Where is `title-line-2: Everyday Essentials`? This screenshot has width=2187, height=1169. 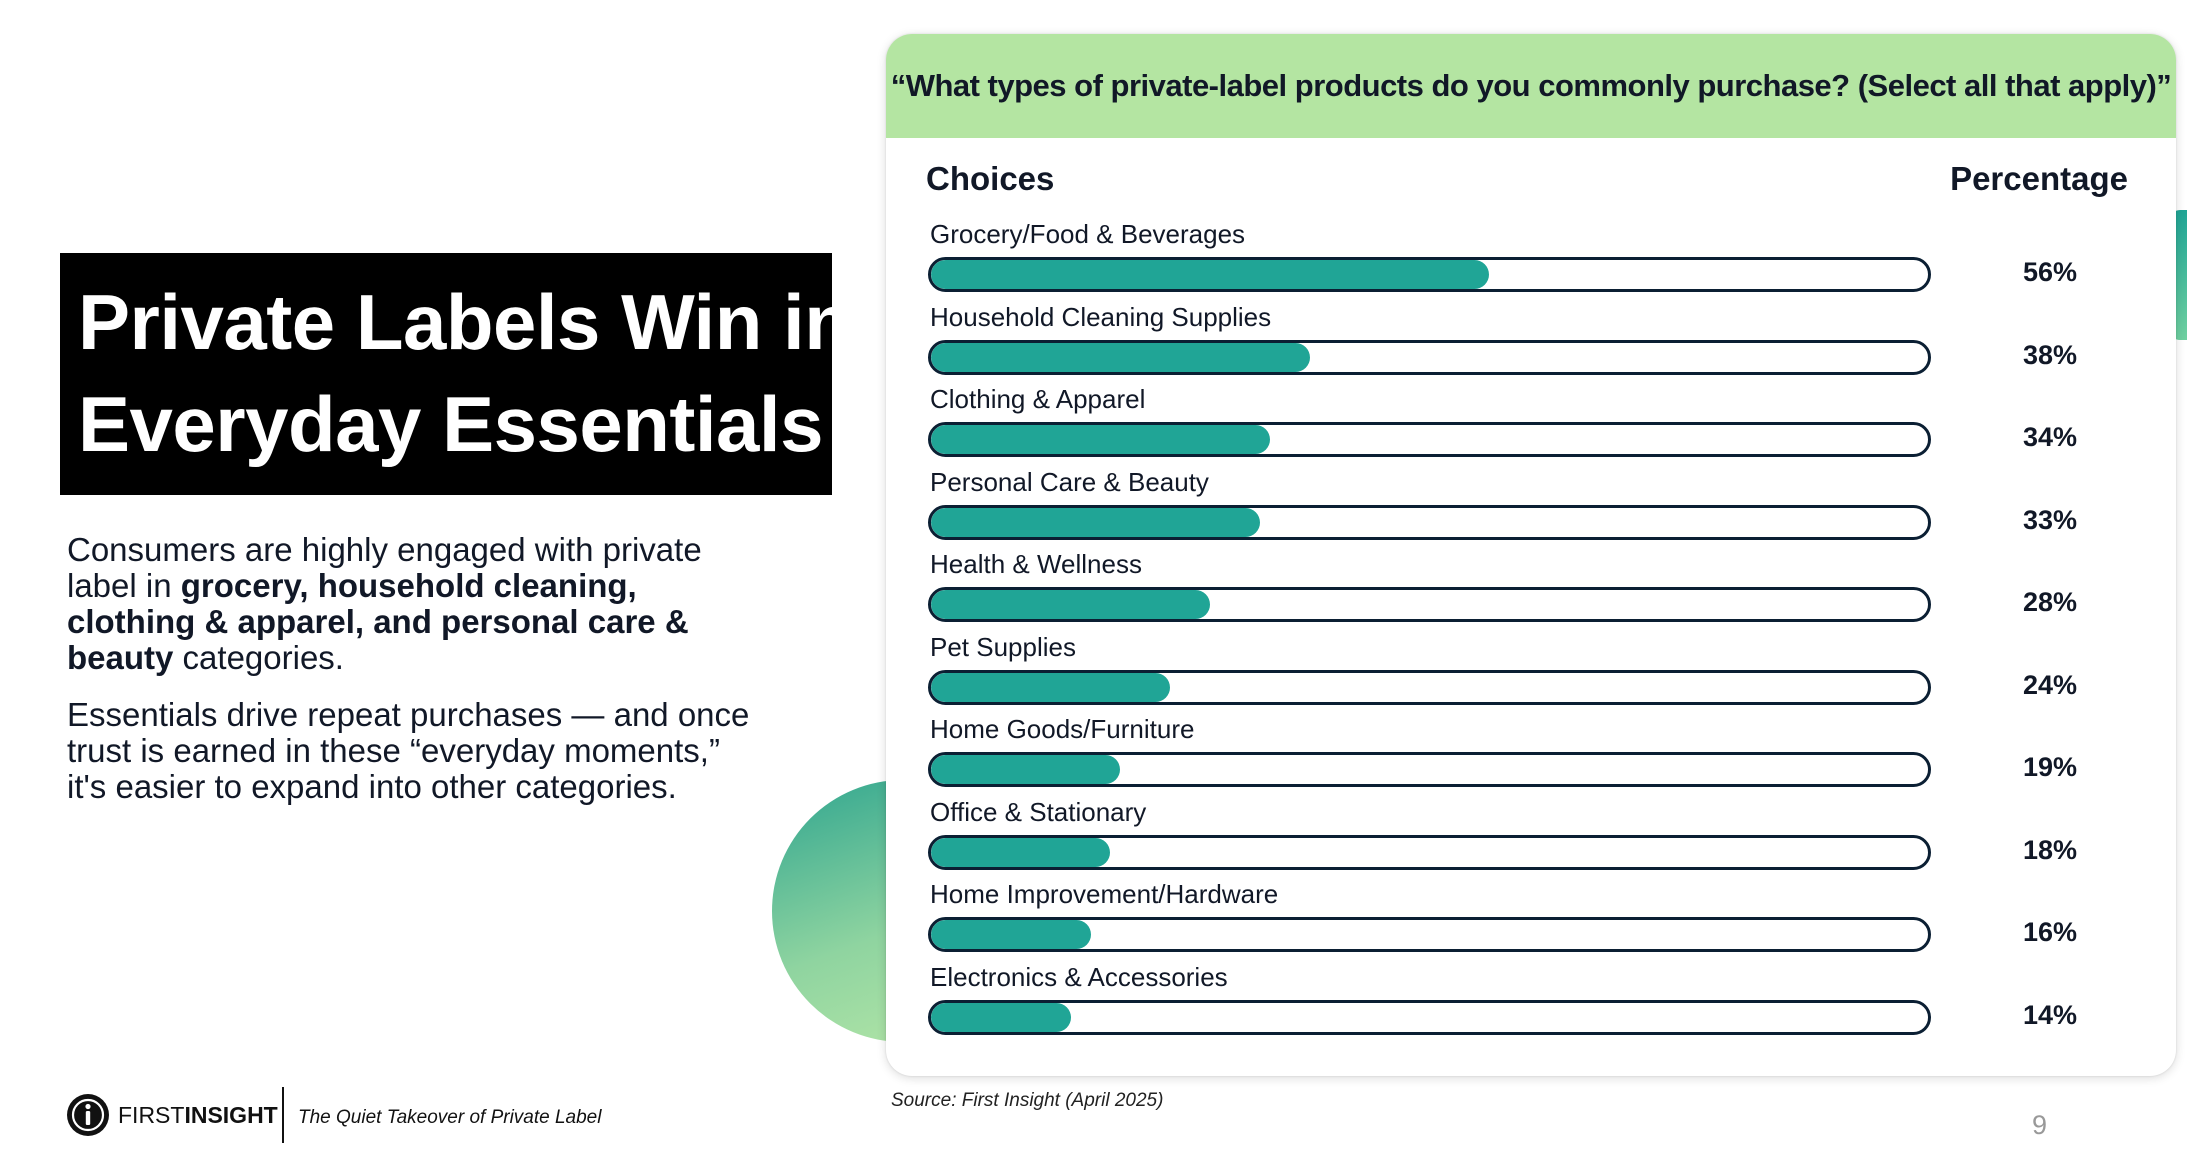 title-line-2: Everyday Essentials is located at coordinates (450, 424).